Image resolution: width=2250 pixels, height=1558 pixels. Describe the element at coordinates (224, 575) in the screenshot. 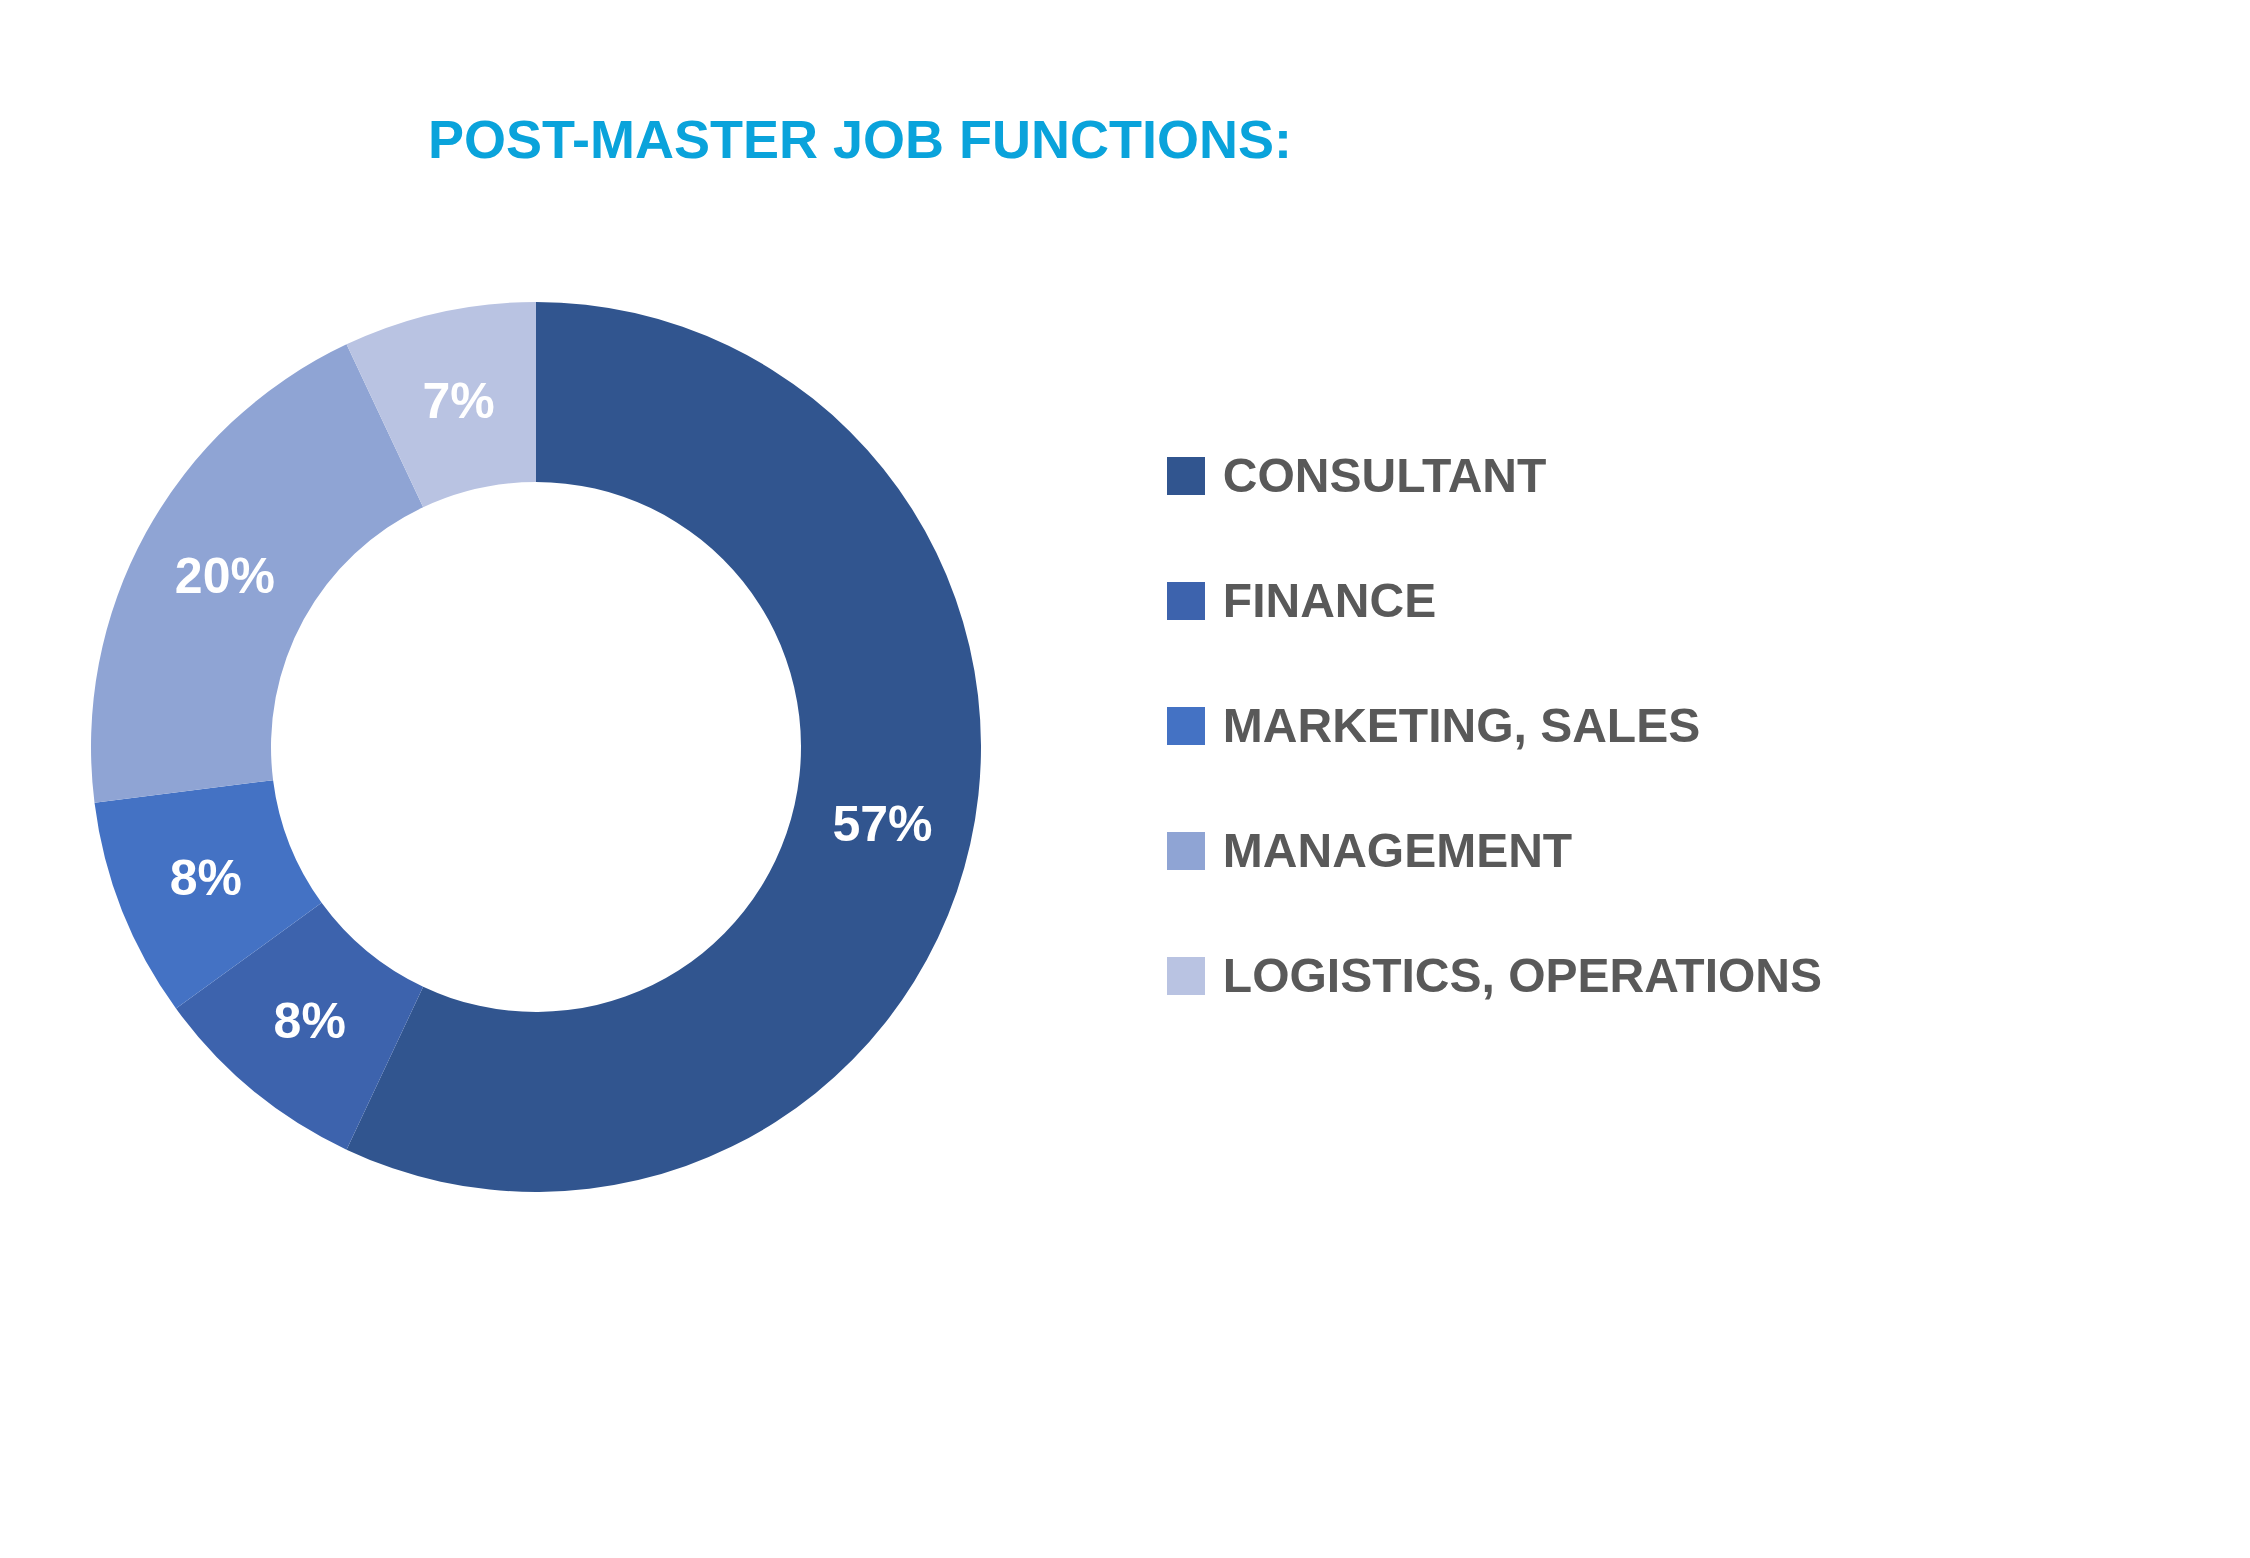

I see `data-label: 20%` at that location.